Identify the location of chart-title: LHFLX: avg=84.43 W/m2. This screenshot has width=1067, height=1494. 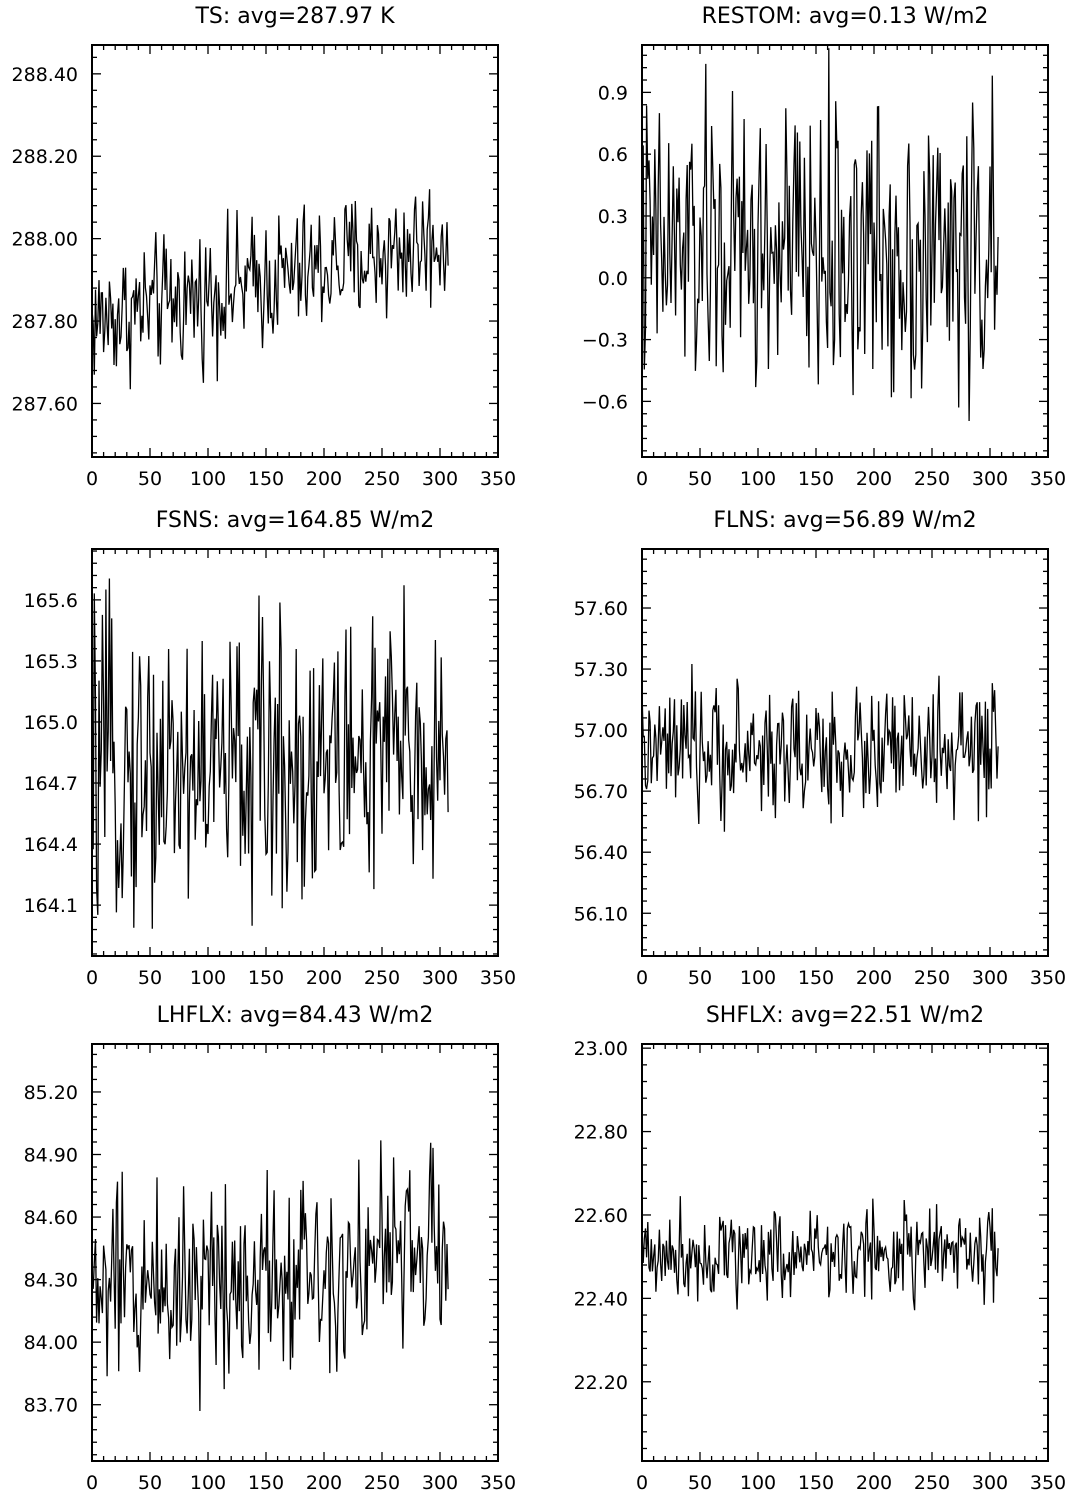
(295, 1015).